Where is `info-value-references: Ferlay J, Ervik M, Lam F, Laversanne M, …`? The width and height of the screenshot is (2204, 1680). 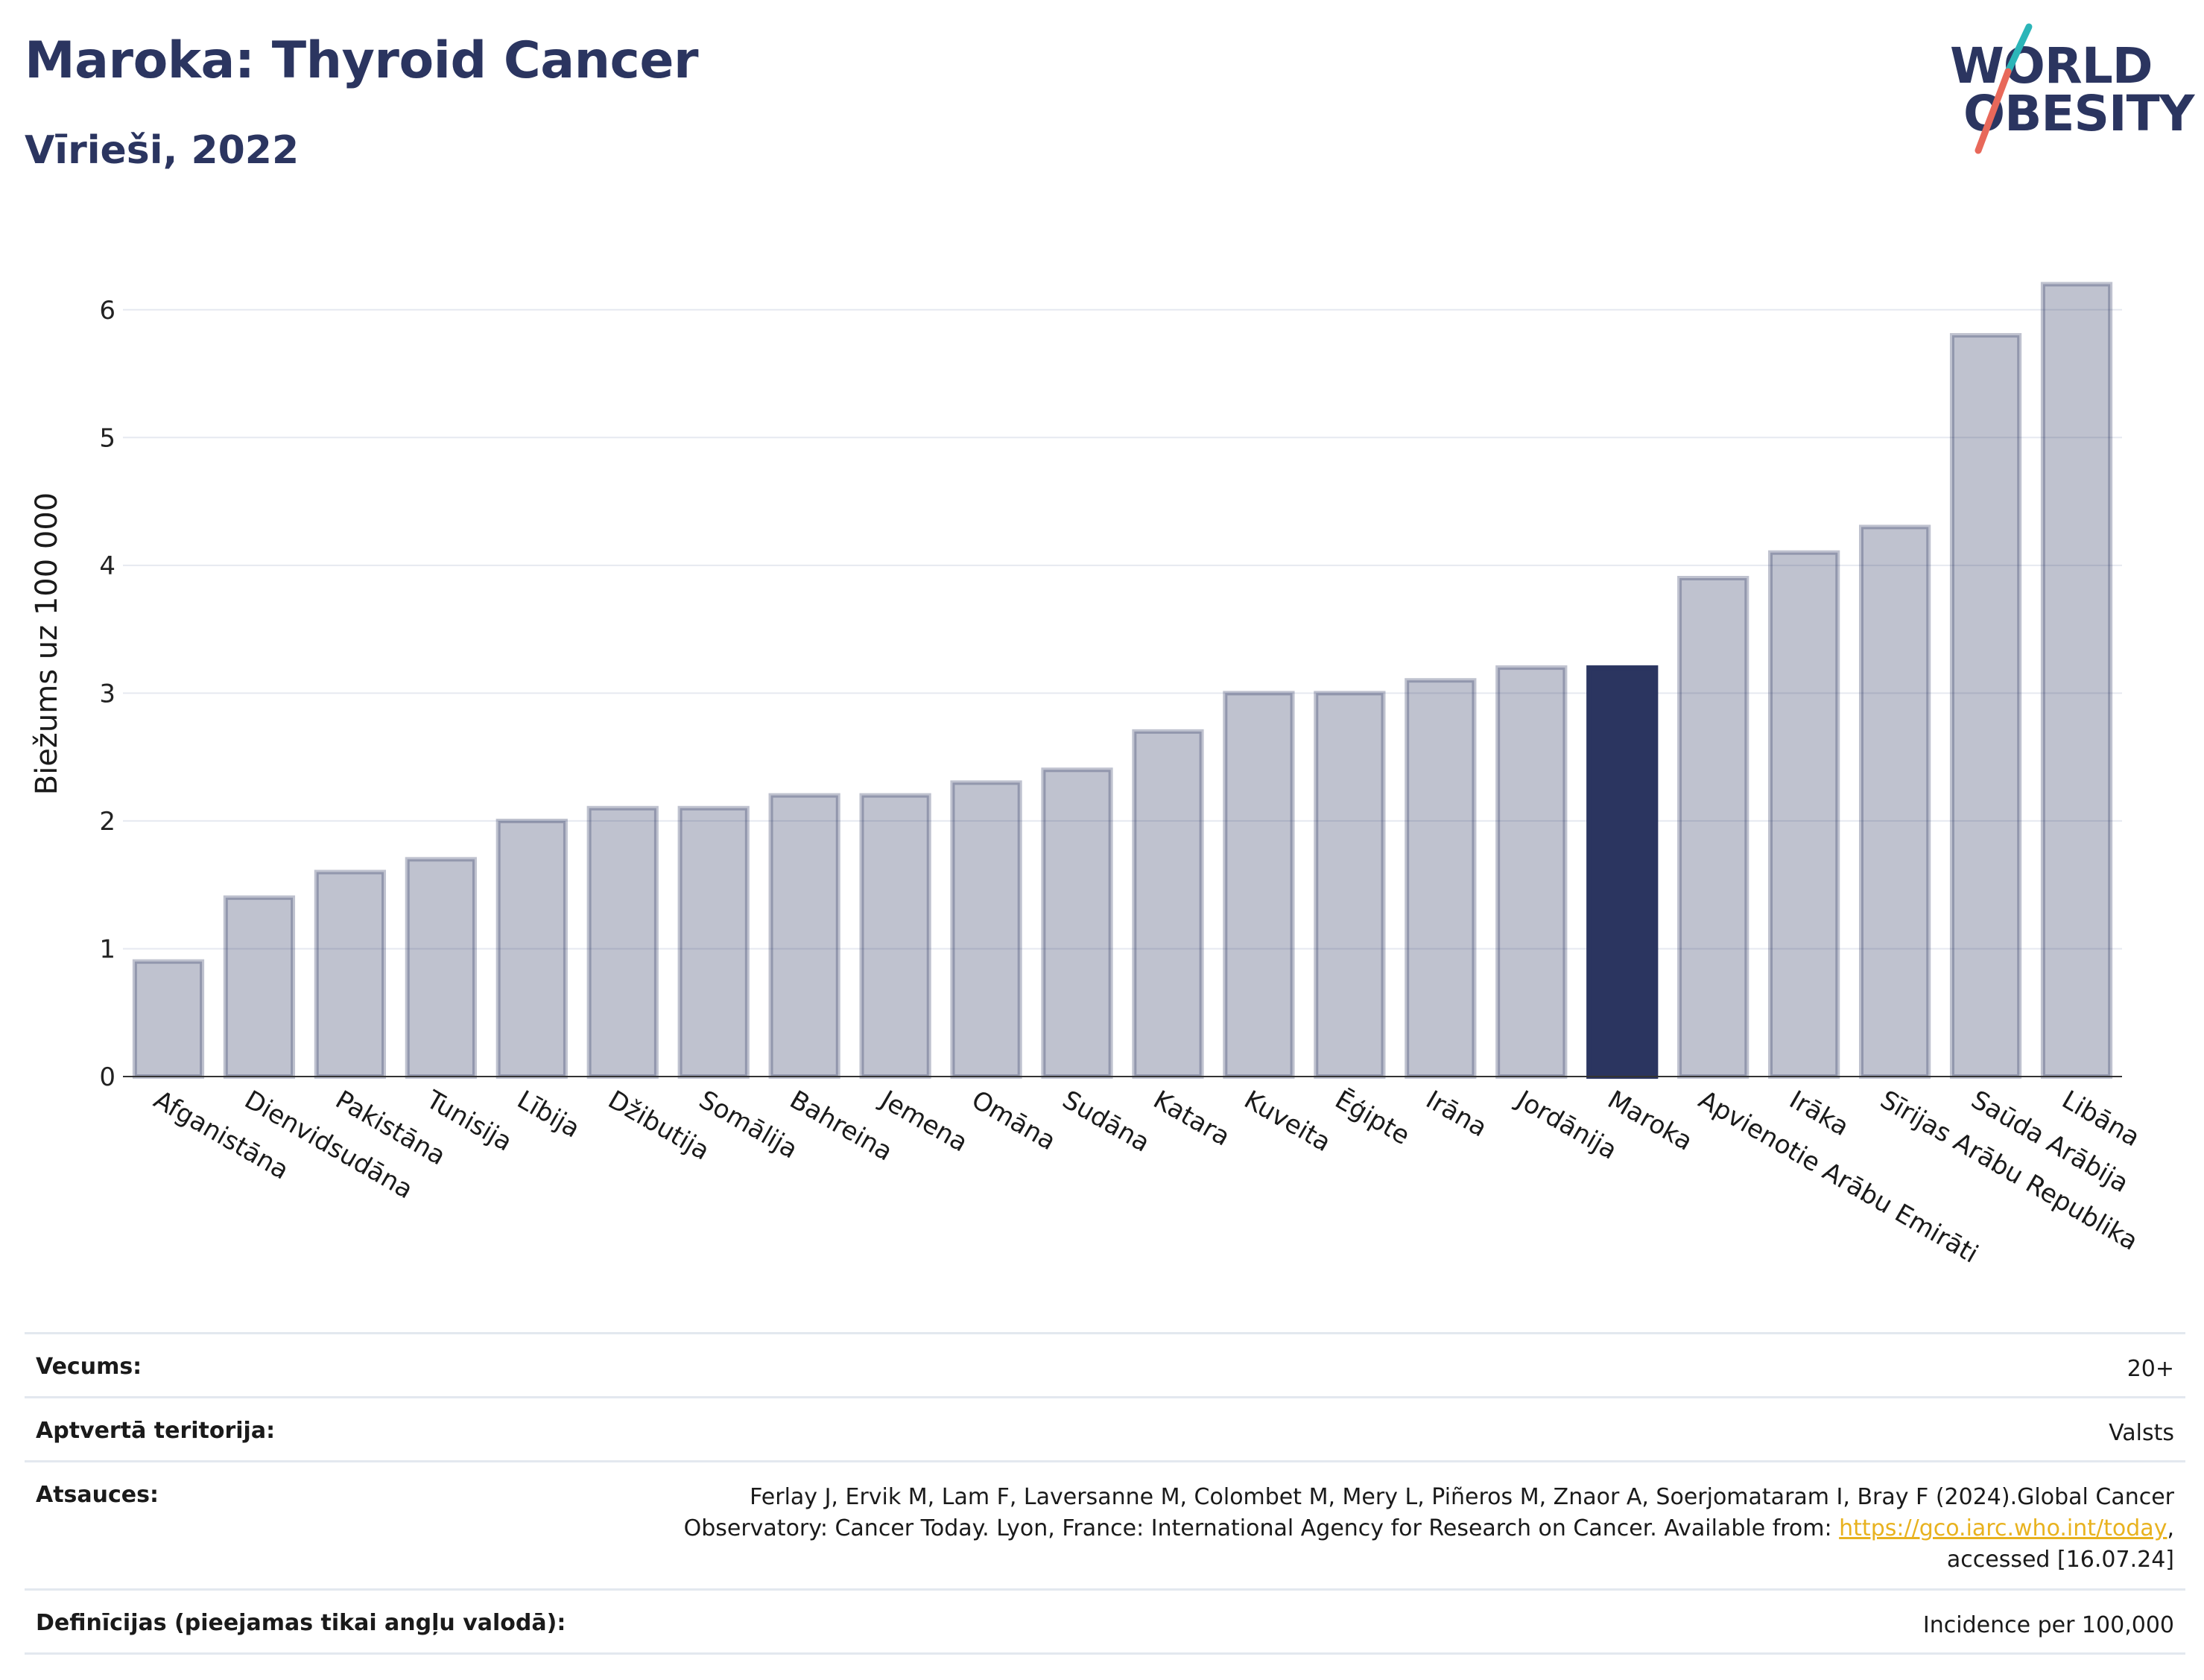 info-value-references: Ferlay J, Ervik M, Lam F, Laversanne M, … is located at coordinates (1429, 1529).